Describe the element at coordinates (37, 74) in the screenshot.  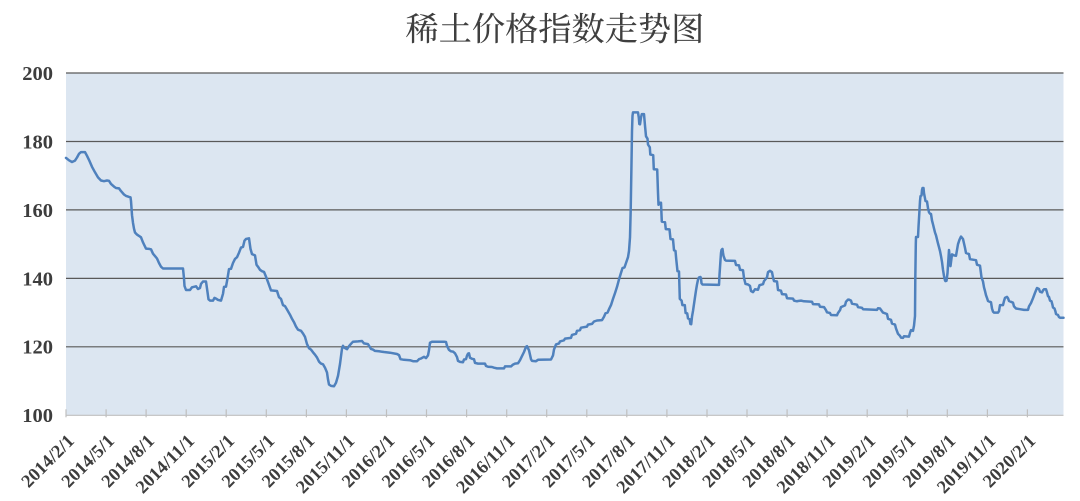
I see `svg-text: 200` at that location.